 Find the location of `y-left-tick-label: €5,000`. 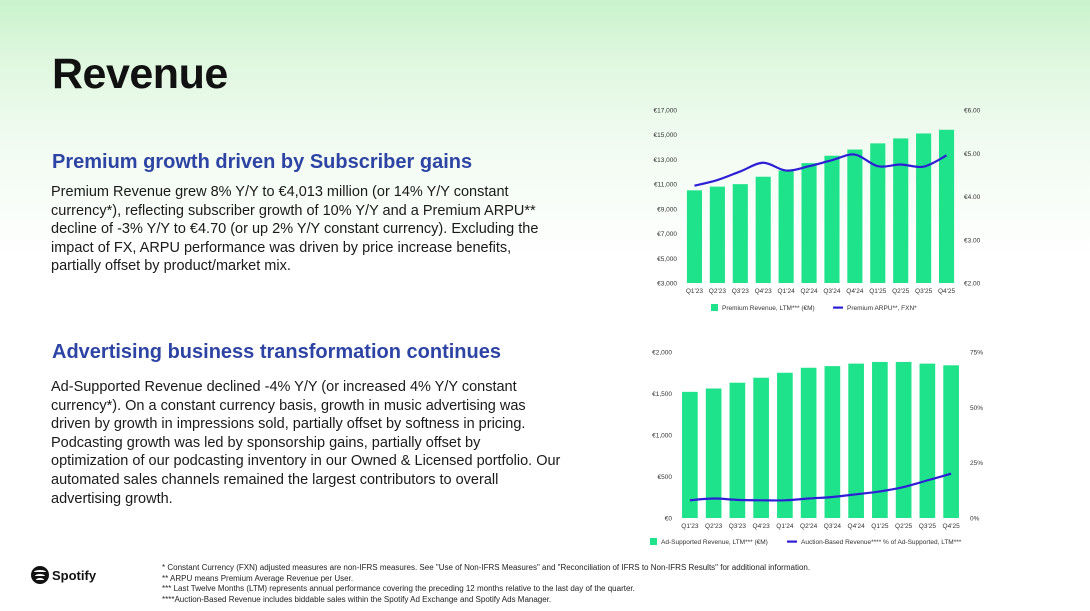

y-left-tick-label: €5,000 is located at coordinates (667, 259).